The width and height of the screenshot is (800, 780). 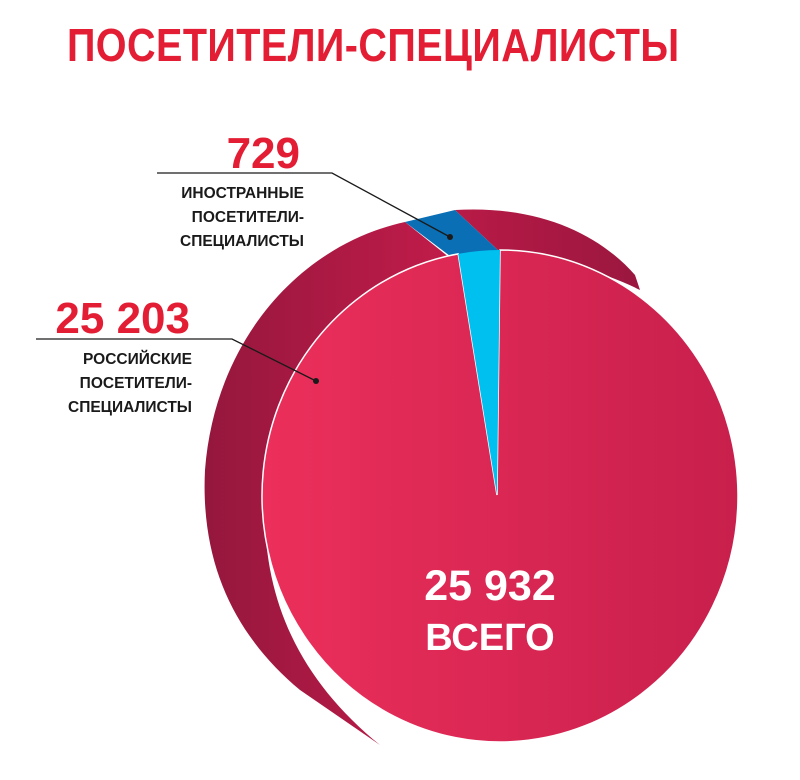 What do you see at coordinates (479, 372) in the screenshot?
I see `small-slice` at bounding box center [479, 372].